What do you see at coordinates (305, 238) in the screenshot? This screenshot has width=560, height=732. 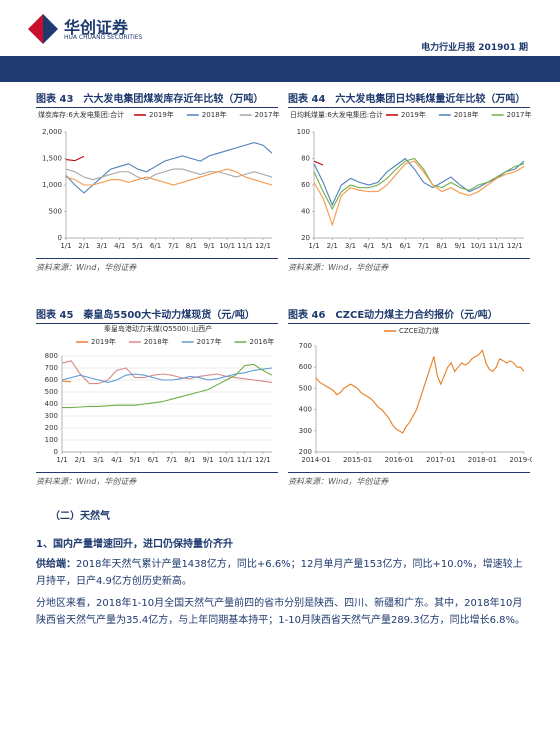 I see `y-tick-label: 20` at bounding box center [305, 238].